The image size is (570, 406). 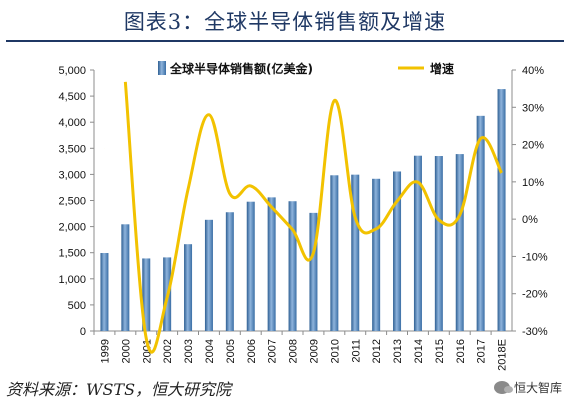 I want to click on right-tick-label: 20%, so click(x=533, y=146).